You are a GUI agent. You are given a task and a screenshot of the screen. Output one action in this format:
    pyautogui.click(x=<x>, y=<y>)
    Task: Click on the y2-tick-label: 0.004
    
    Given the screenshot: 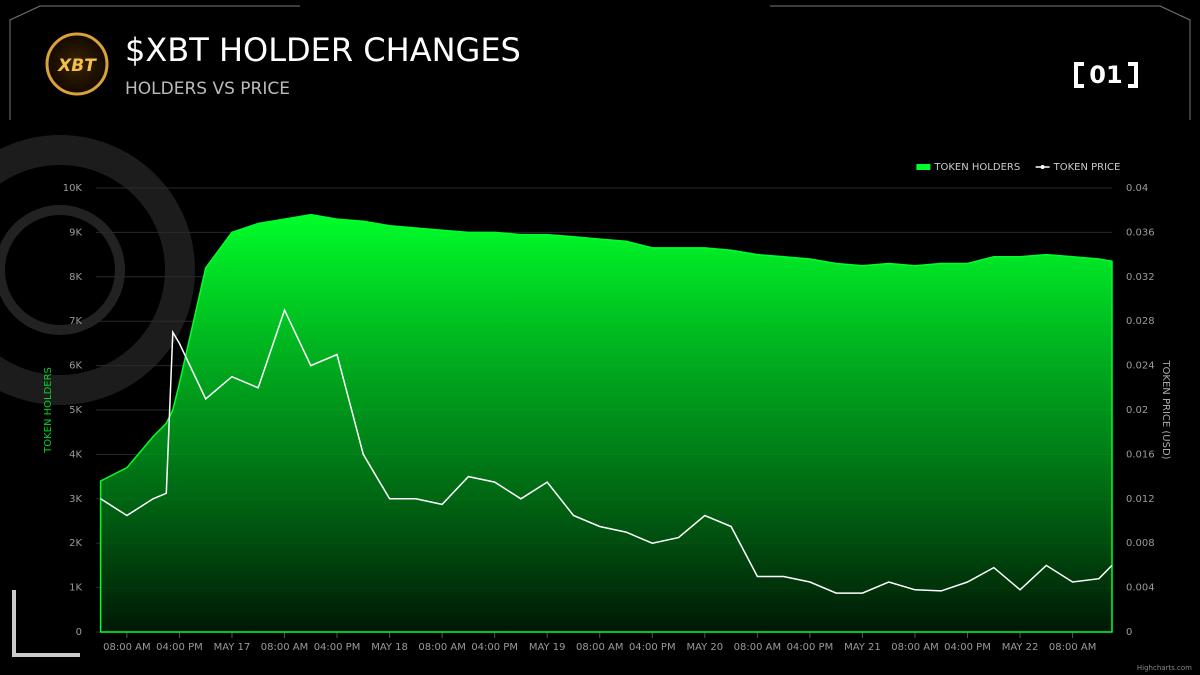 What is the action you would take?
    pyautogui.click(x=1140, y=588)
    